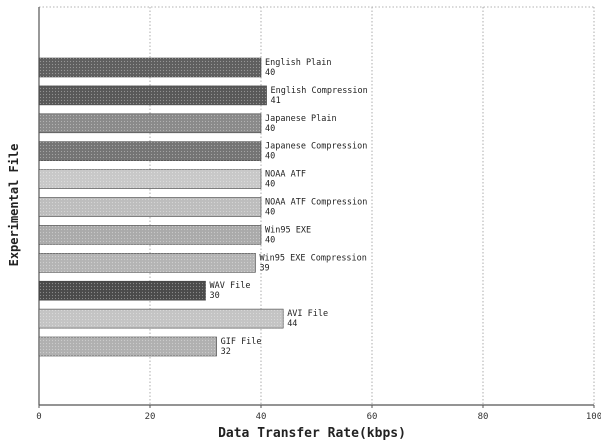 The height and width of the screenshot is (441, 601). Describe the element at coordinates (14, 205) in the screenshot. I see `y-axis-title: Experimental File` at that location.